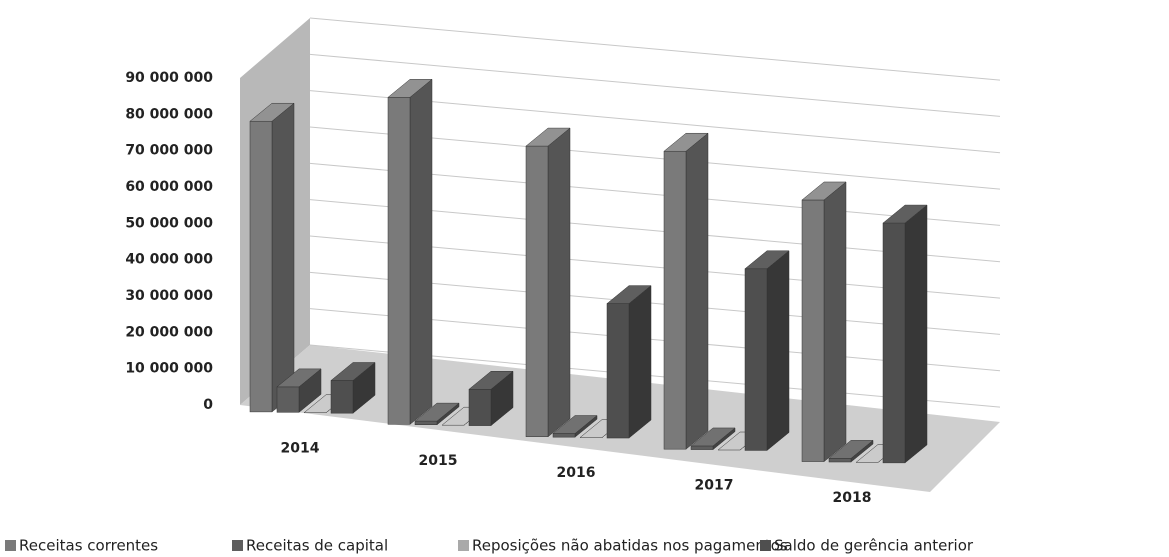  Describe the element at coordinates (874, 546) in the screenshot. I see `legend-label: Saldo de gerência anterior` at that location.